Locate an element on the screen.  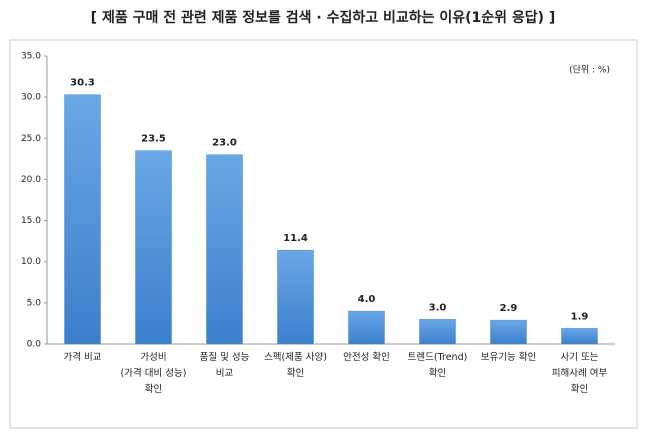
value-label: 30.3 is located at coordinates (82, 83).